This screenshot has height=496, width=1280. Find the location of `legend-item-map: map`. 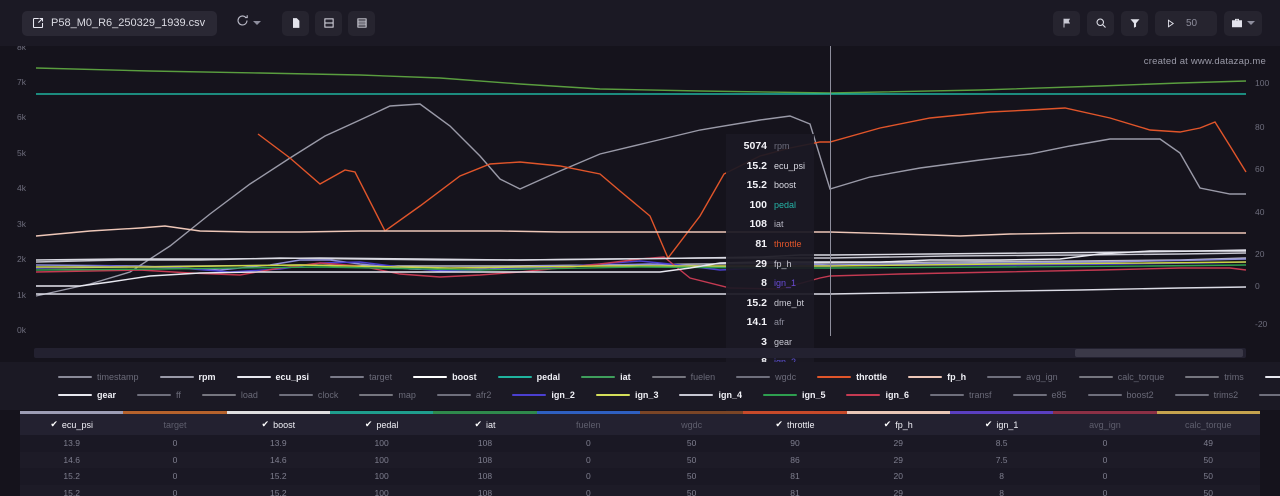

legend-item-map: map is located at coordinates (387, 395).